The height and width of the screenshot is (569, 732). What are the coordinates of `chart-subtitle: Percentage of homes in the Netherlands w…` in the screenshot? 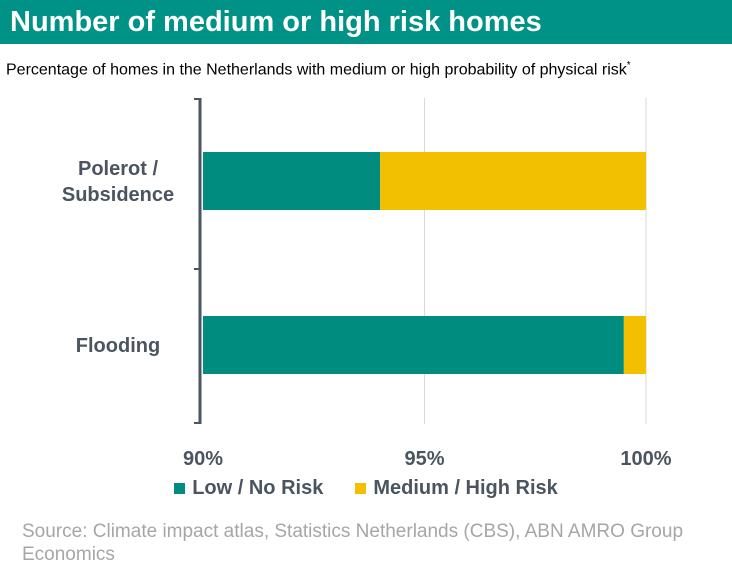 It's located at (318, 69).